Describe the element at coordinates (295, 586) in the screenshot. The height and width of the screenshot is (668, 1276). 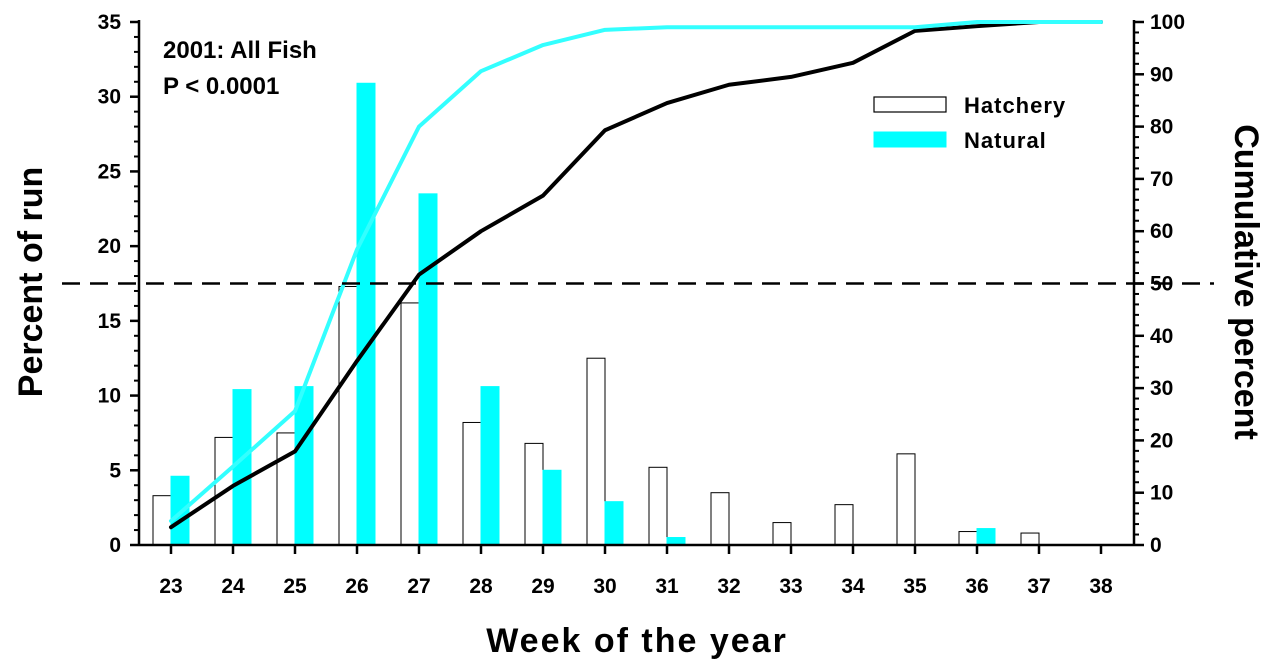
I see `x-tick-label-25: 25` at that location.